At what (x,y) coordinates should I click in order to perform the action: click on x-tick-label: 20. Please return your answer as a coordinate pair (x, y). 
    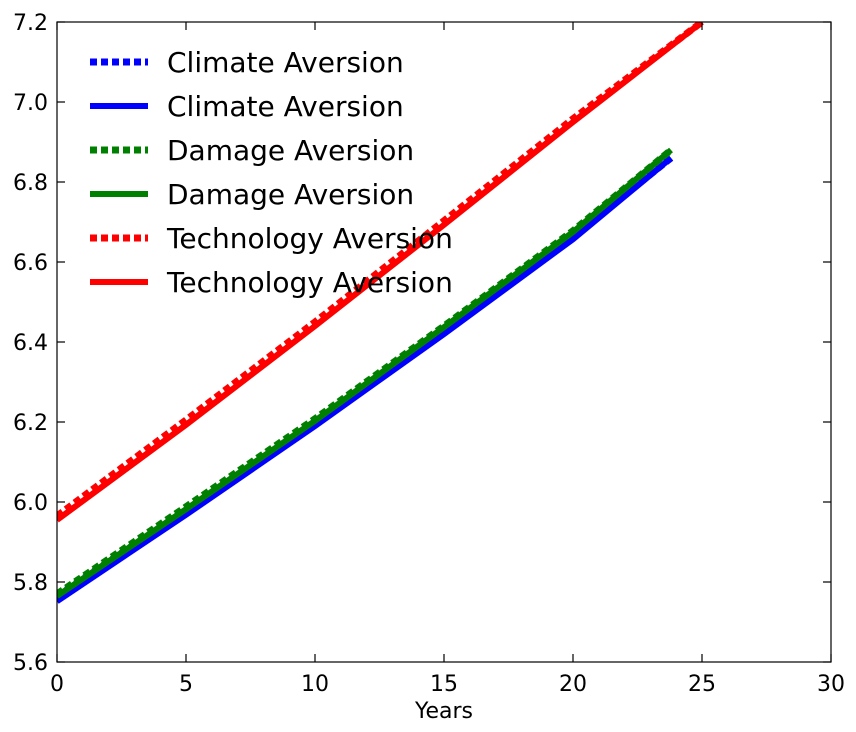
    Looking at the image, I should click on (573, 684).